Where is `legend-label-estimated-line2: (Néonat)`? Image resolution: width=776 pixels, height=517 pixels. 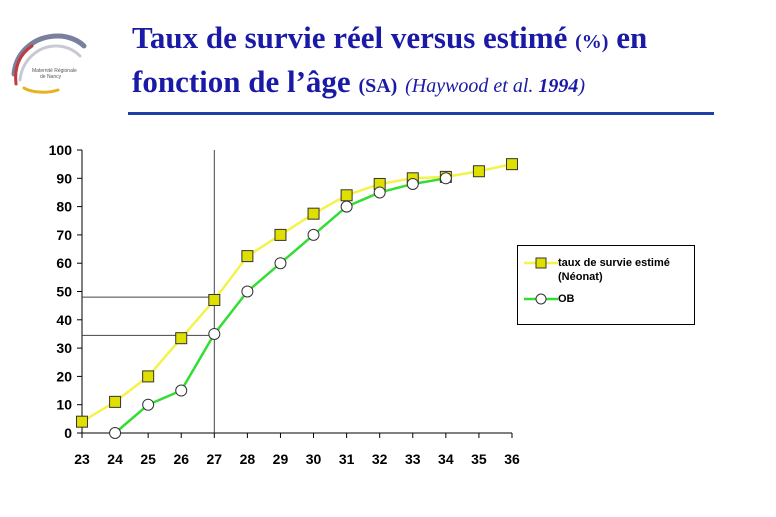
legend-label-estimated-line2: (Néonat) is located at coordinates (580, 277).